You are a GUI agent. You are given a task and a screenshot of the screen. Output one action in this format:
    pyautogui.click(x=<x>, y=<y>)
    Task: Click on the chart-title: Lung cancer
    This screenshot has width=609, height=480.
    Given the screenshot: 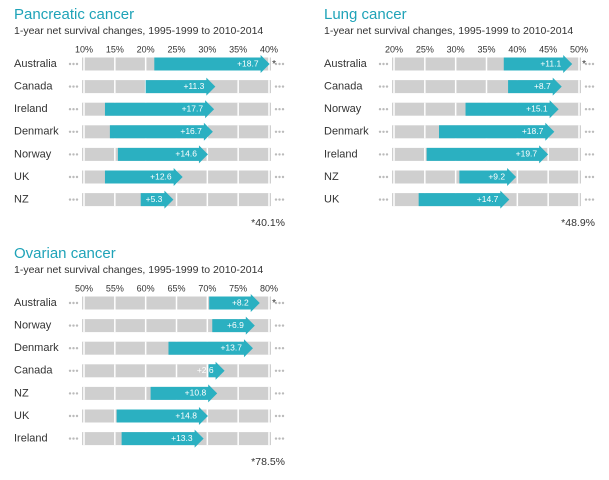 What is the action you would take?
    pyautogui.click(x=365, y=14)
    